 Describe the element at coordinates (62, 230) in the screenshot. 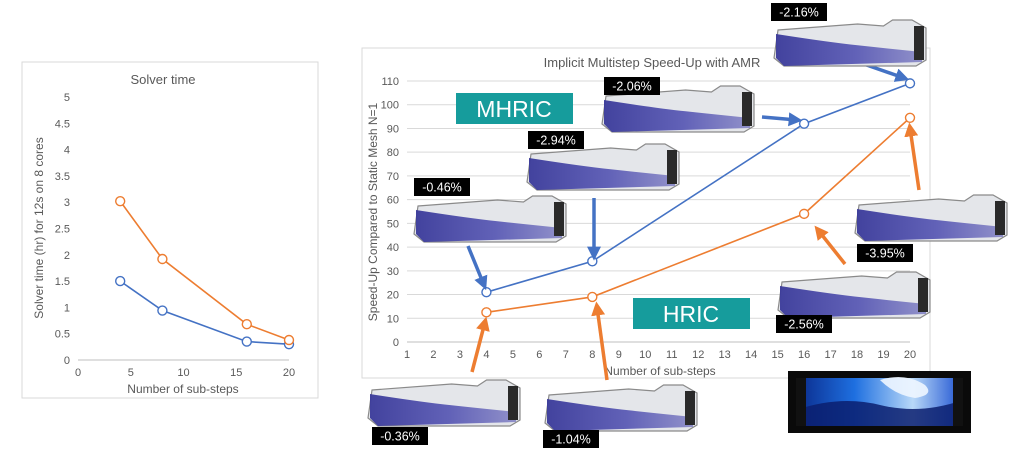

I see `y-tick-label: 2.5` at that location.